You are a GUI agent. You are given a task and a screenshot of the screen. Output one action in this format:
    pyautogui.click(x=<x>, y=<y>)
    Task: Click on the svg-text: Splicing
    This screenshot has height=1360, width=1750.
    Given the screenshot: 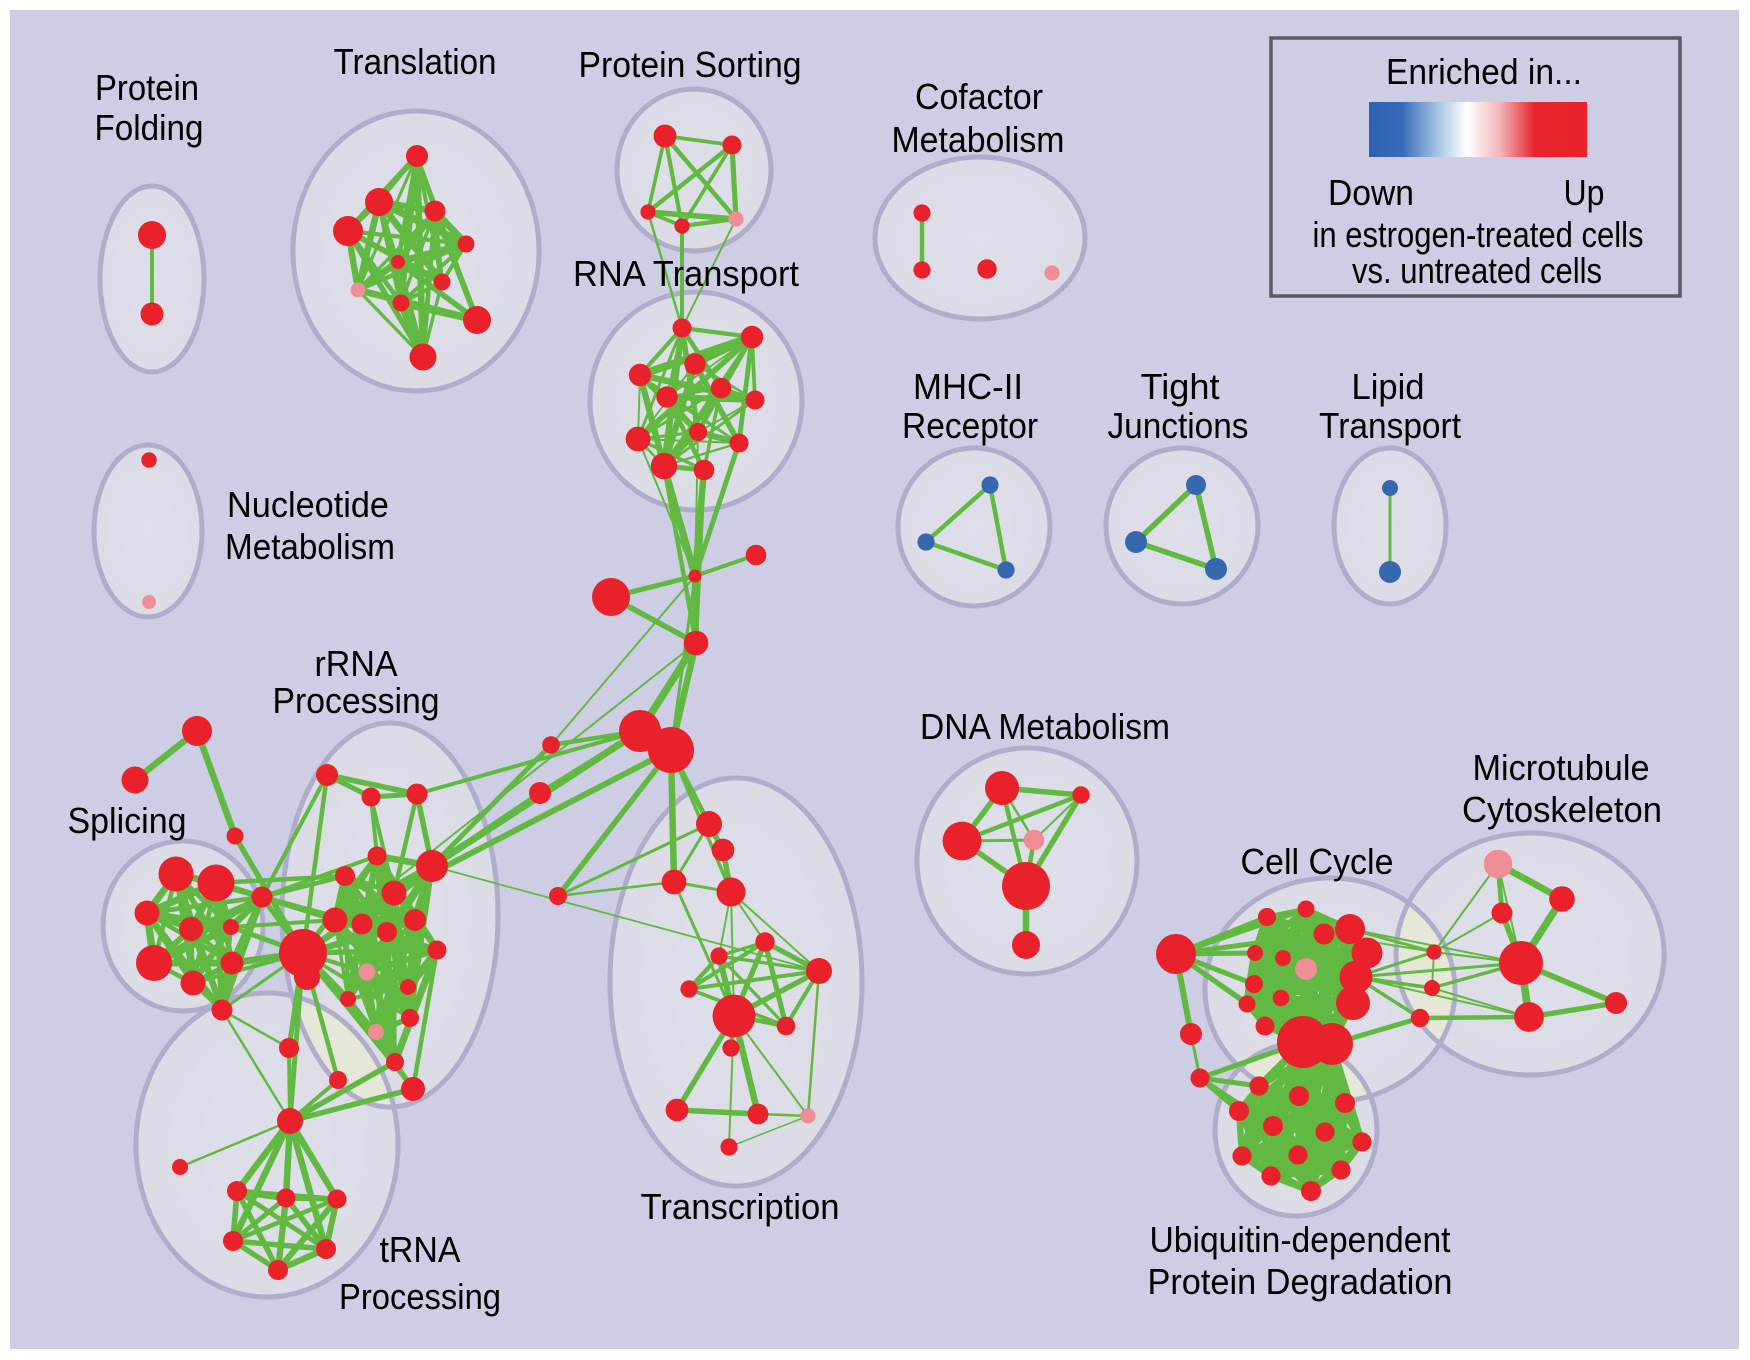 What is the action you would take?
    pyautogui.click(x=127, y=820)
    